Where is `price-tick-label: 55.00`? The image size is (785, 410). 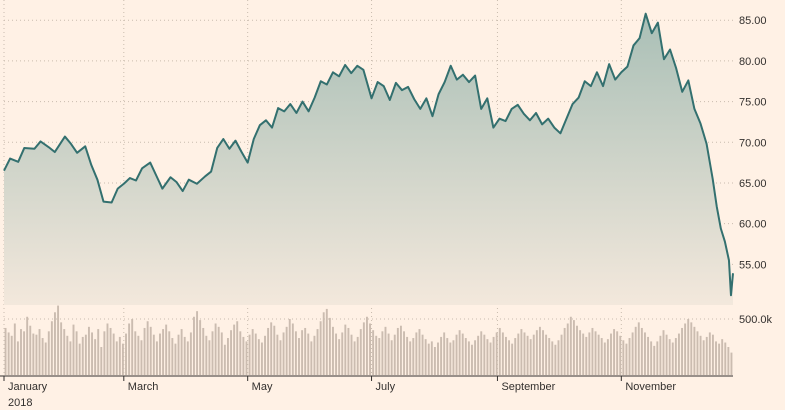
price-tick-label: 55.00 is located at coordinates (753, 265).